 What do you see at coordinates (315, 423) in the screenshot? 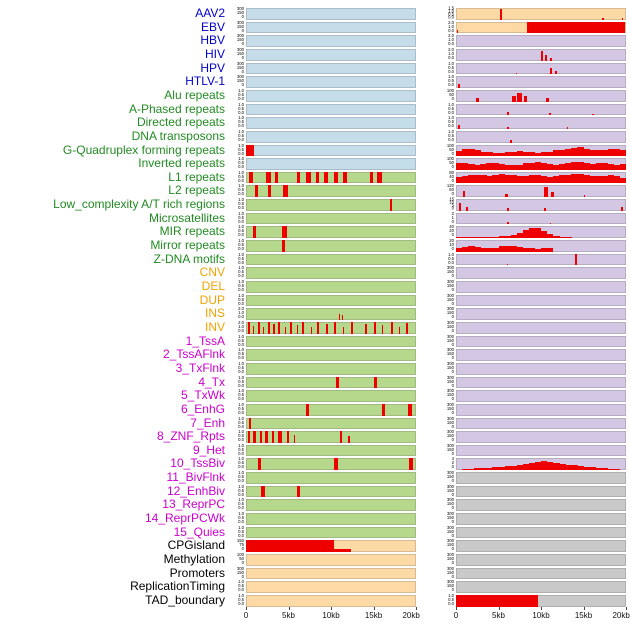
I see `track-row: 7_Enh 1.0 0.5 0.0 300 150 0` at bounding box center [315, 423].